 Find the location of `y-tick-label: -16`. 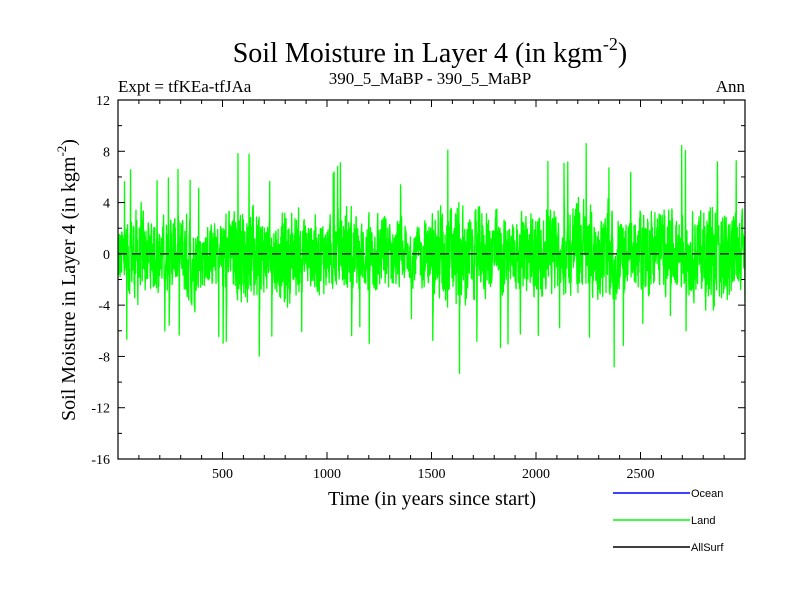

y-tick-label: -16 is located at coordinates (100, 460).